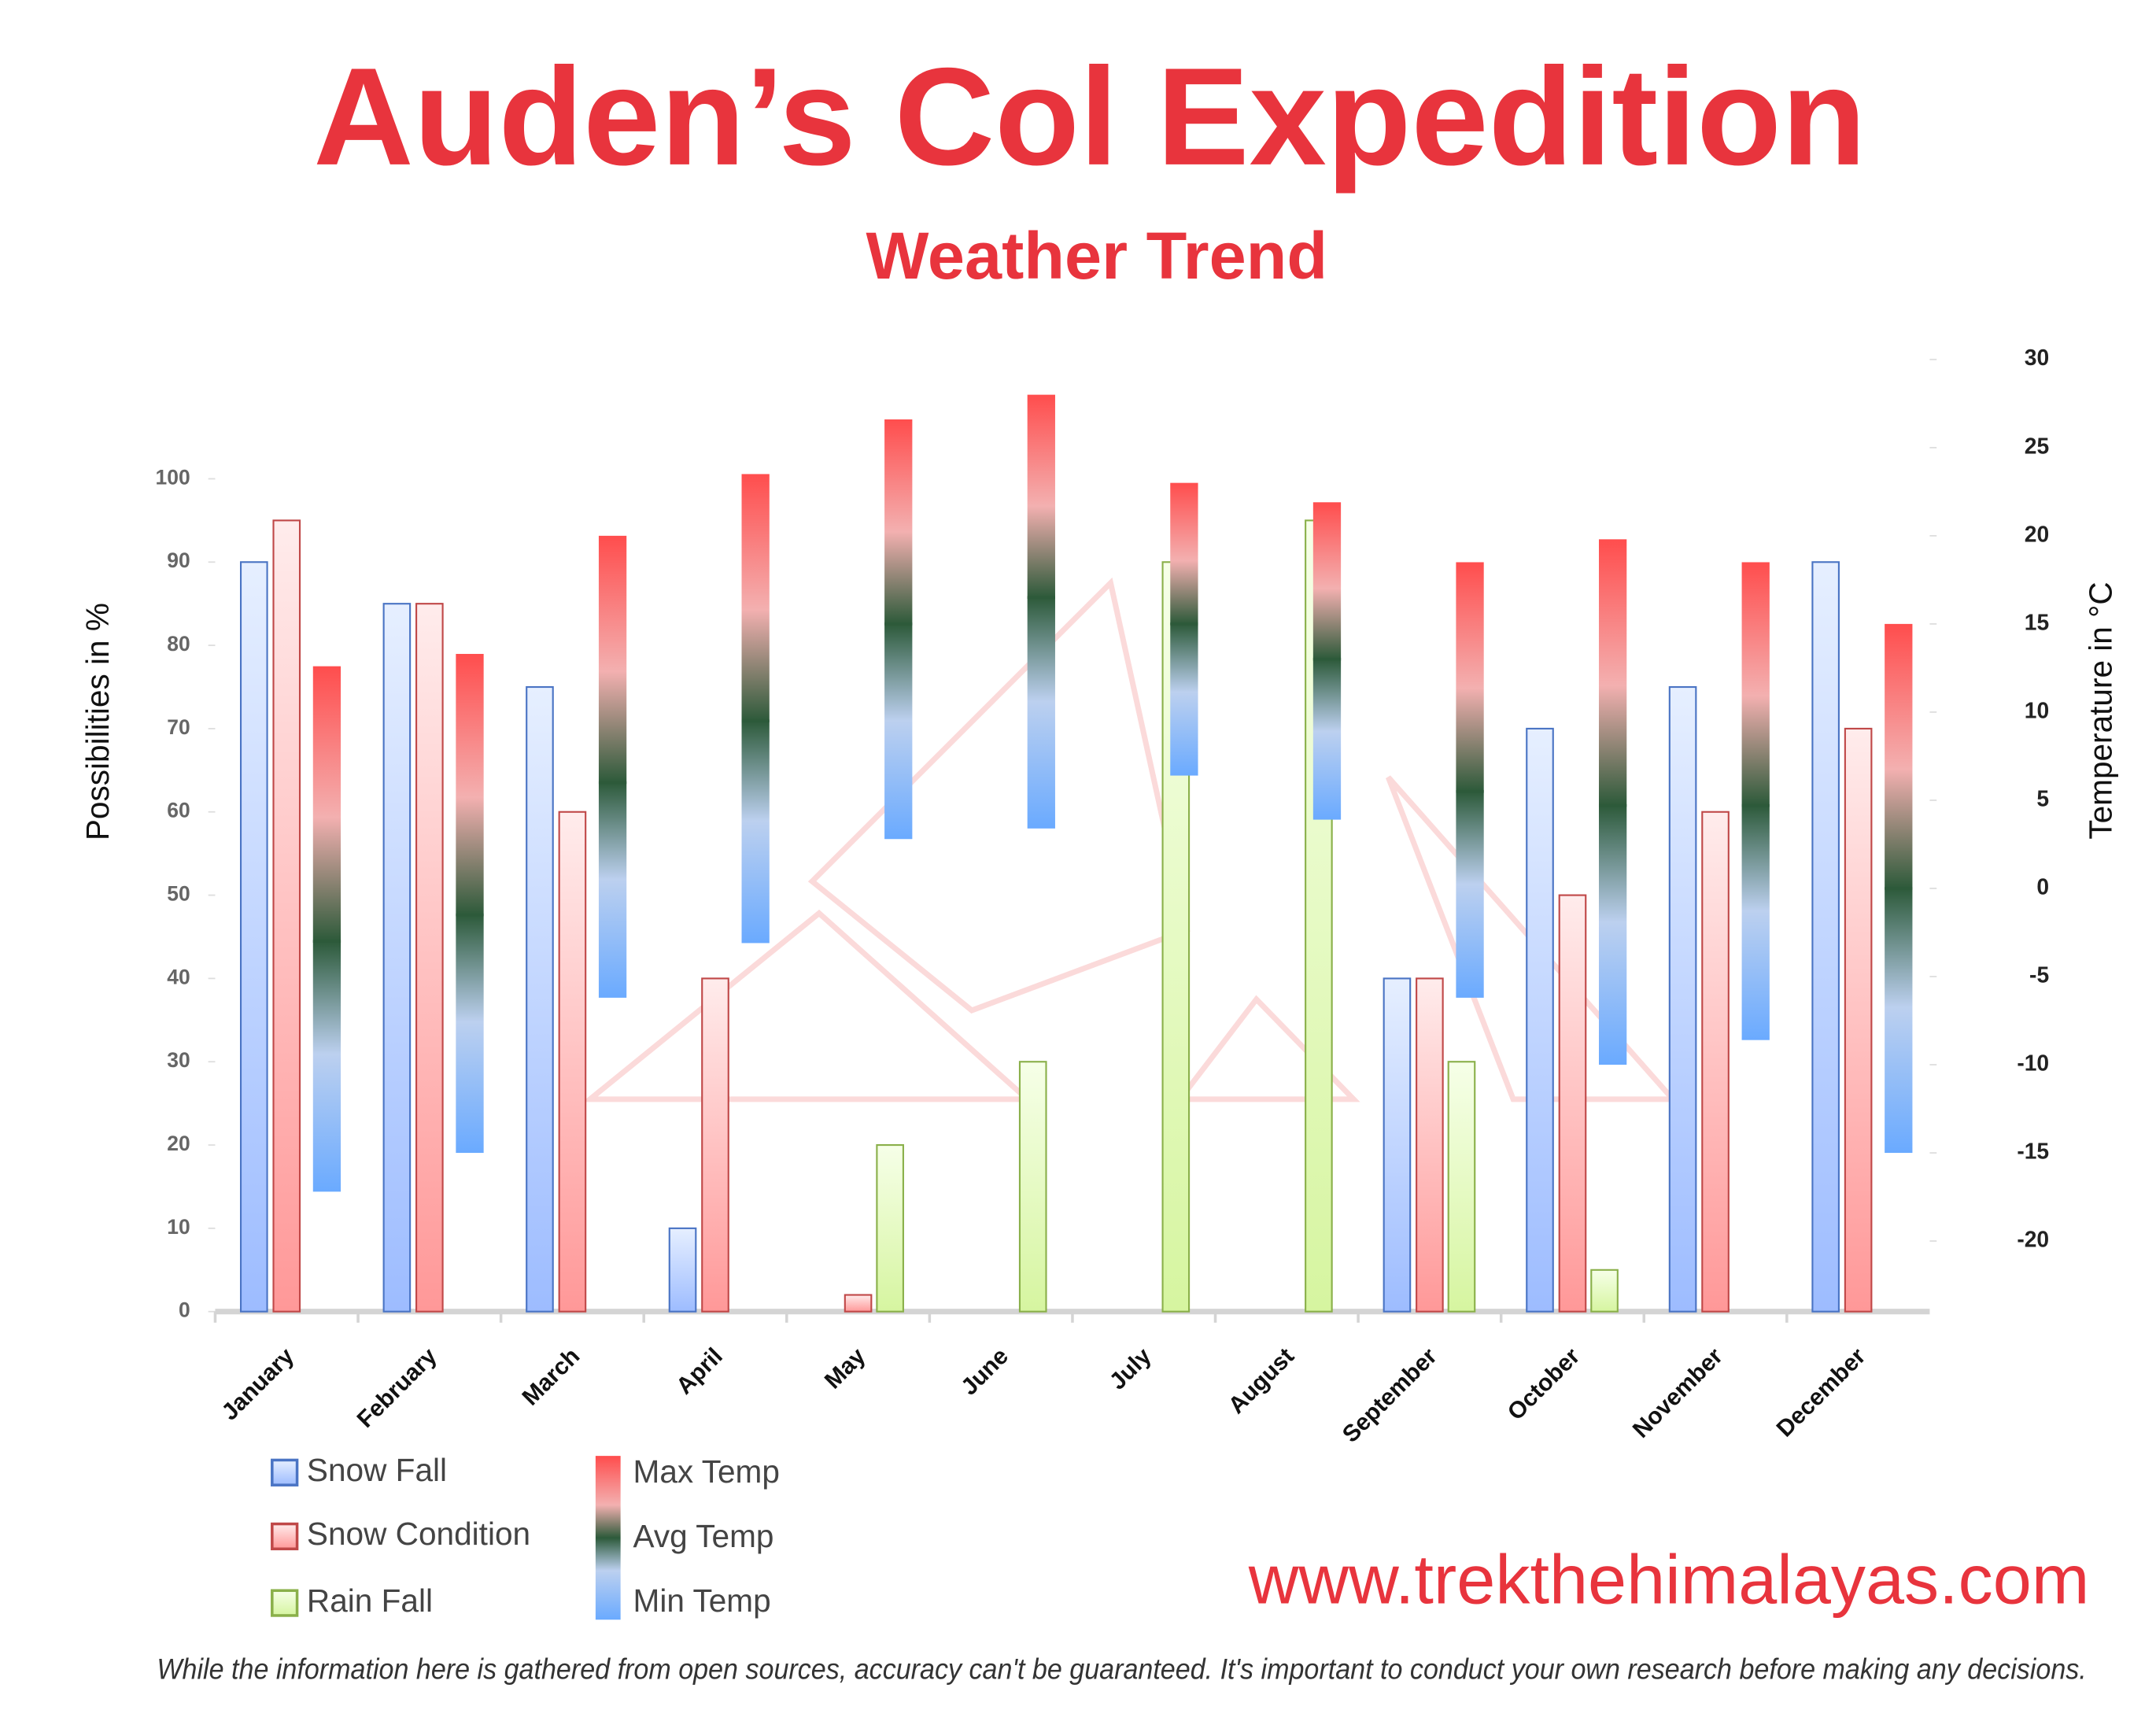 The height and width of the screenshot is (1721, 2156). I want to click on title: Auden’s Col Expedition, so click(1090, 116).